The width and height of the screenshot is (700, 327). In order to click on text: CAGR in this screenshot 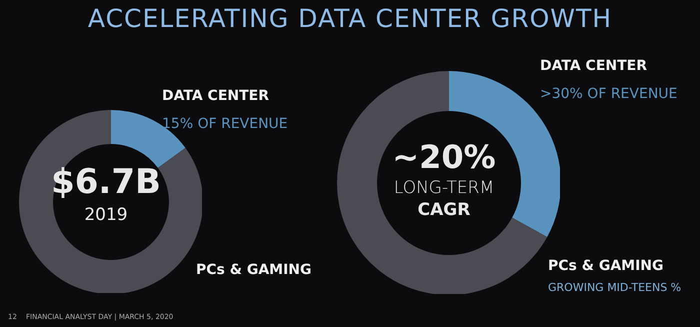, I will do `click(444, 210)`.